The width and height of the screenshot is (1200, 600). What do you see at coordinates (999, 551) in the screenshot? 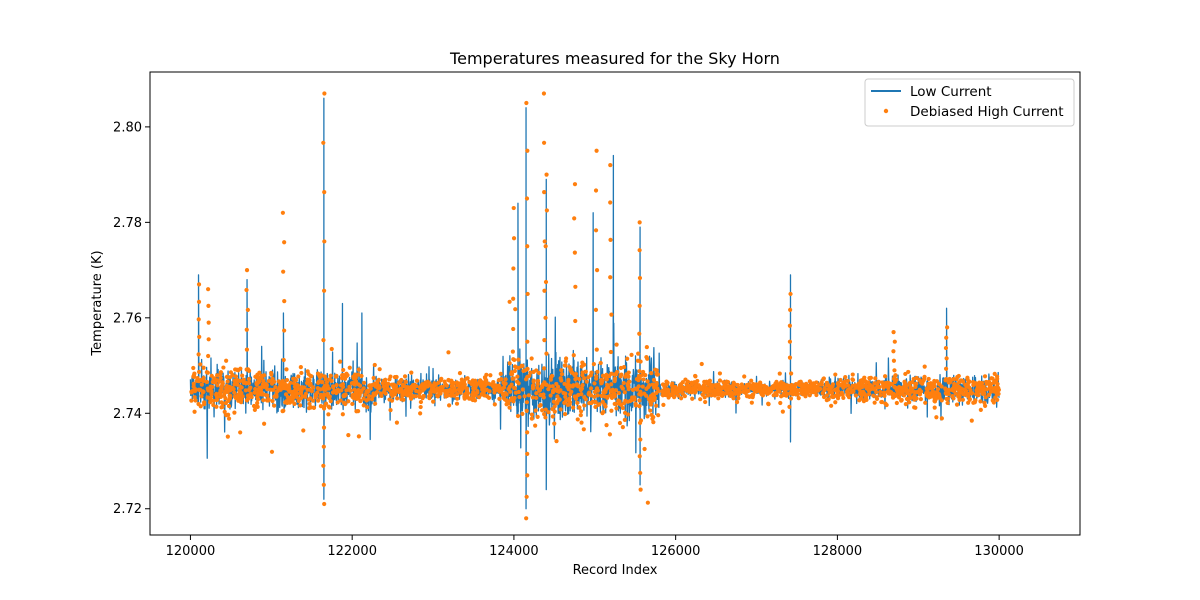
I see `x-tick-label: 130000` at bounding box center [999, 551].